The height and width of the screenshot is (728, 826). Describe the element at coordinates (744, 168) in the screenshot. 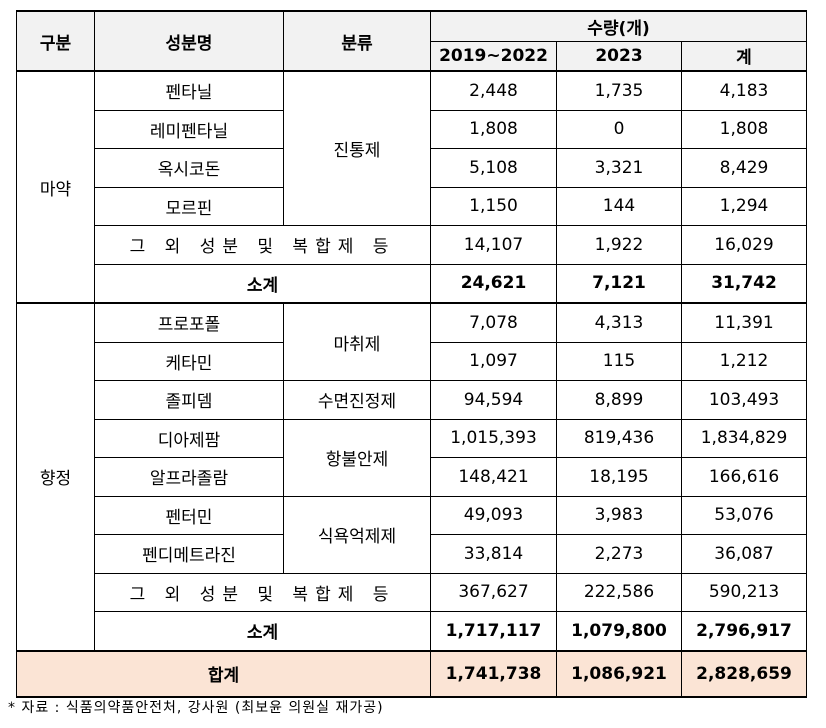

I see `value-cell: 8,429` at that location.